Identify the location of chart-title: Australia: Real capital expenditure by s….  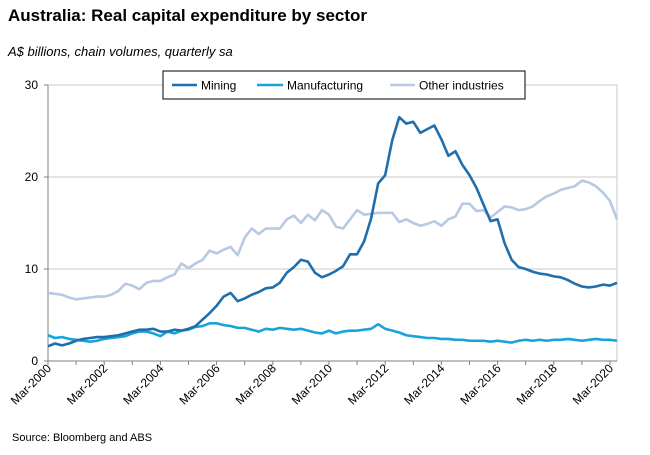
(188, 15).